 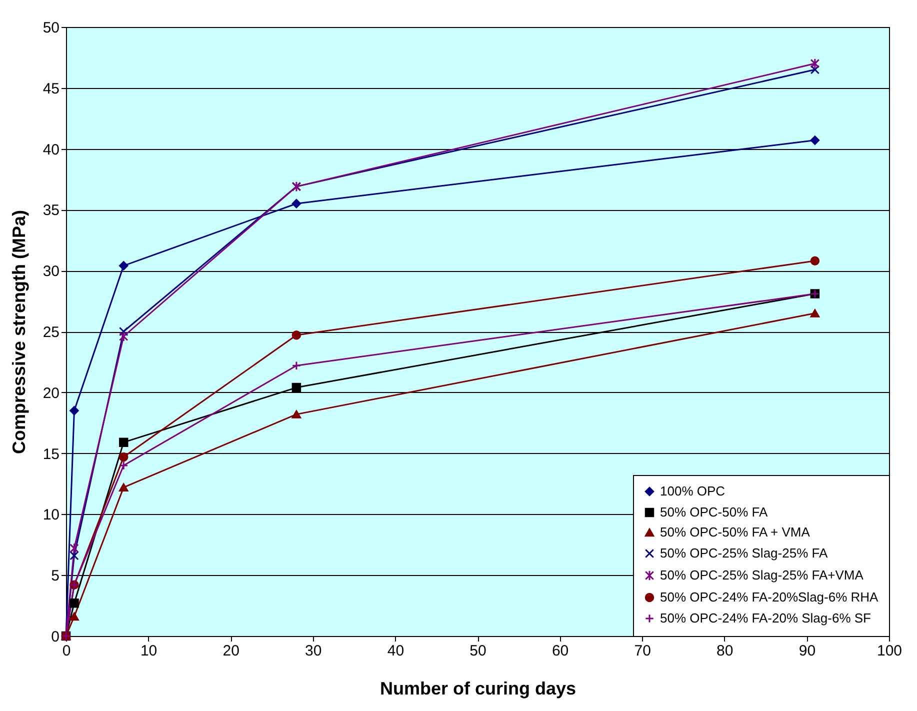 What do you see at coordinates (478, 651) in the screenshot?
I see `x-tick-label: 50` at bounding box center [478, 651].